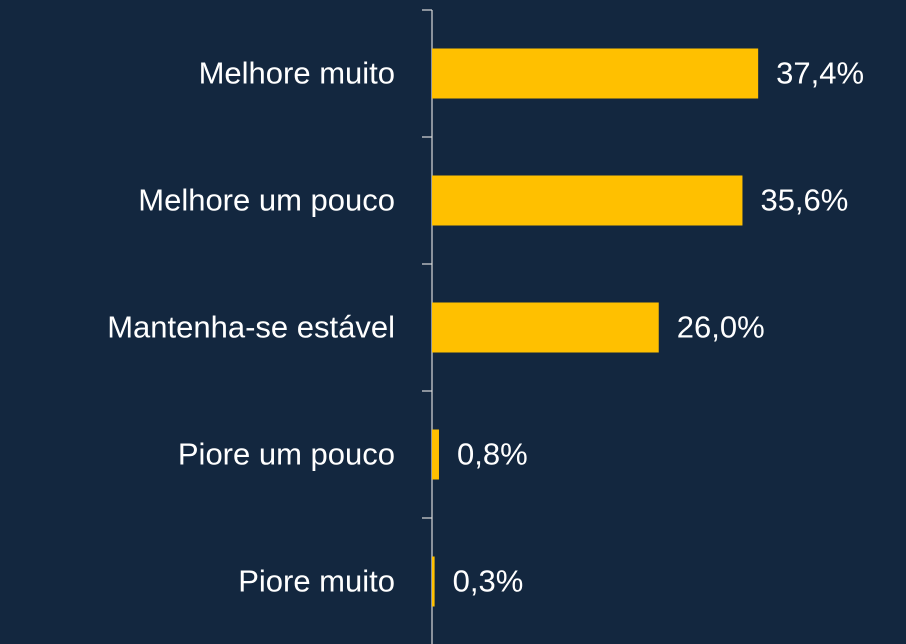 Image resolution: width=906 pixels, height=644 pixels. What do you see at coordinates (251, 327) in the screenshot?
I see `category-label: Mantenha-se estável` at bounding box center [251, 327].